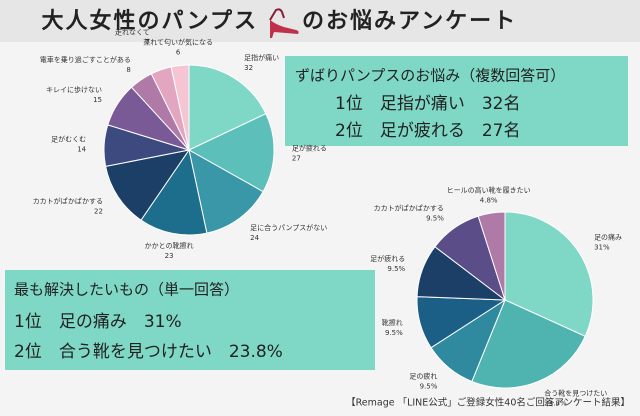 This screenshot has height=416, width=640. I want to click on slice-value: 6, so click(178, 53).